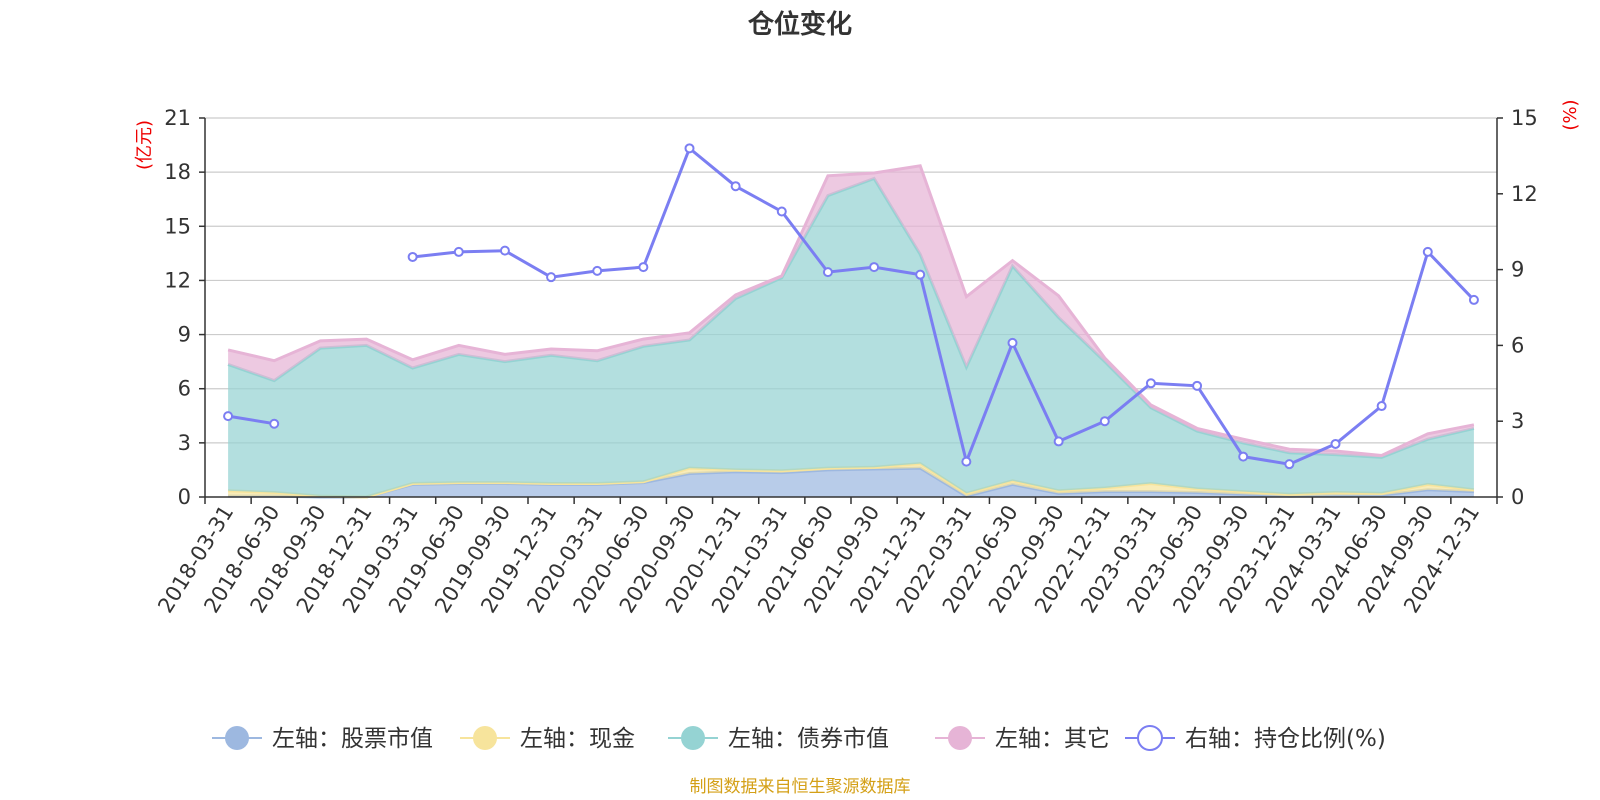  I want to click on legend-item-cash: 左轴：现金, so click(547, 739).